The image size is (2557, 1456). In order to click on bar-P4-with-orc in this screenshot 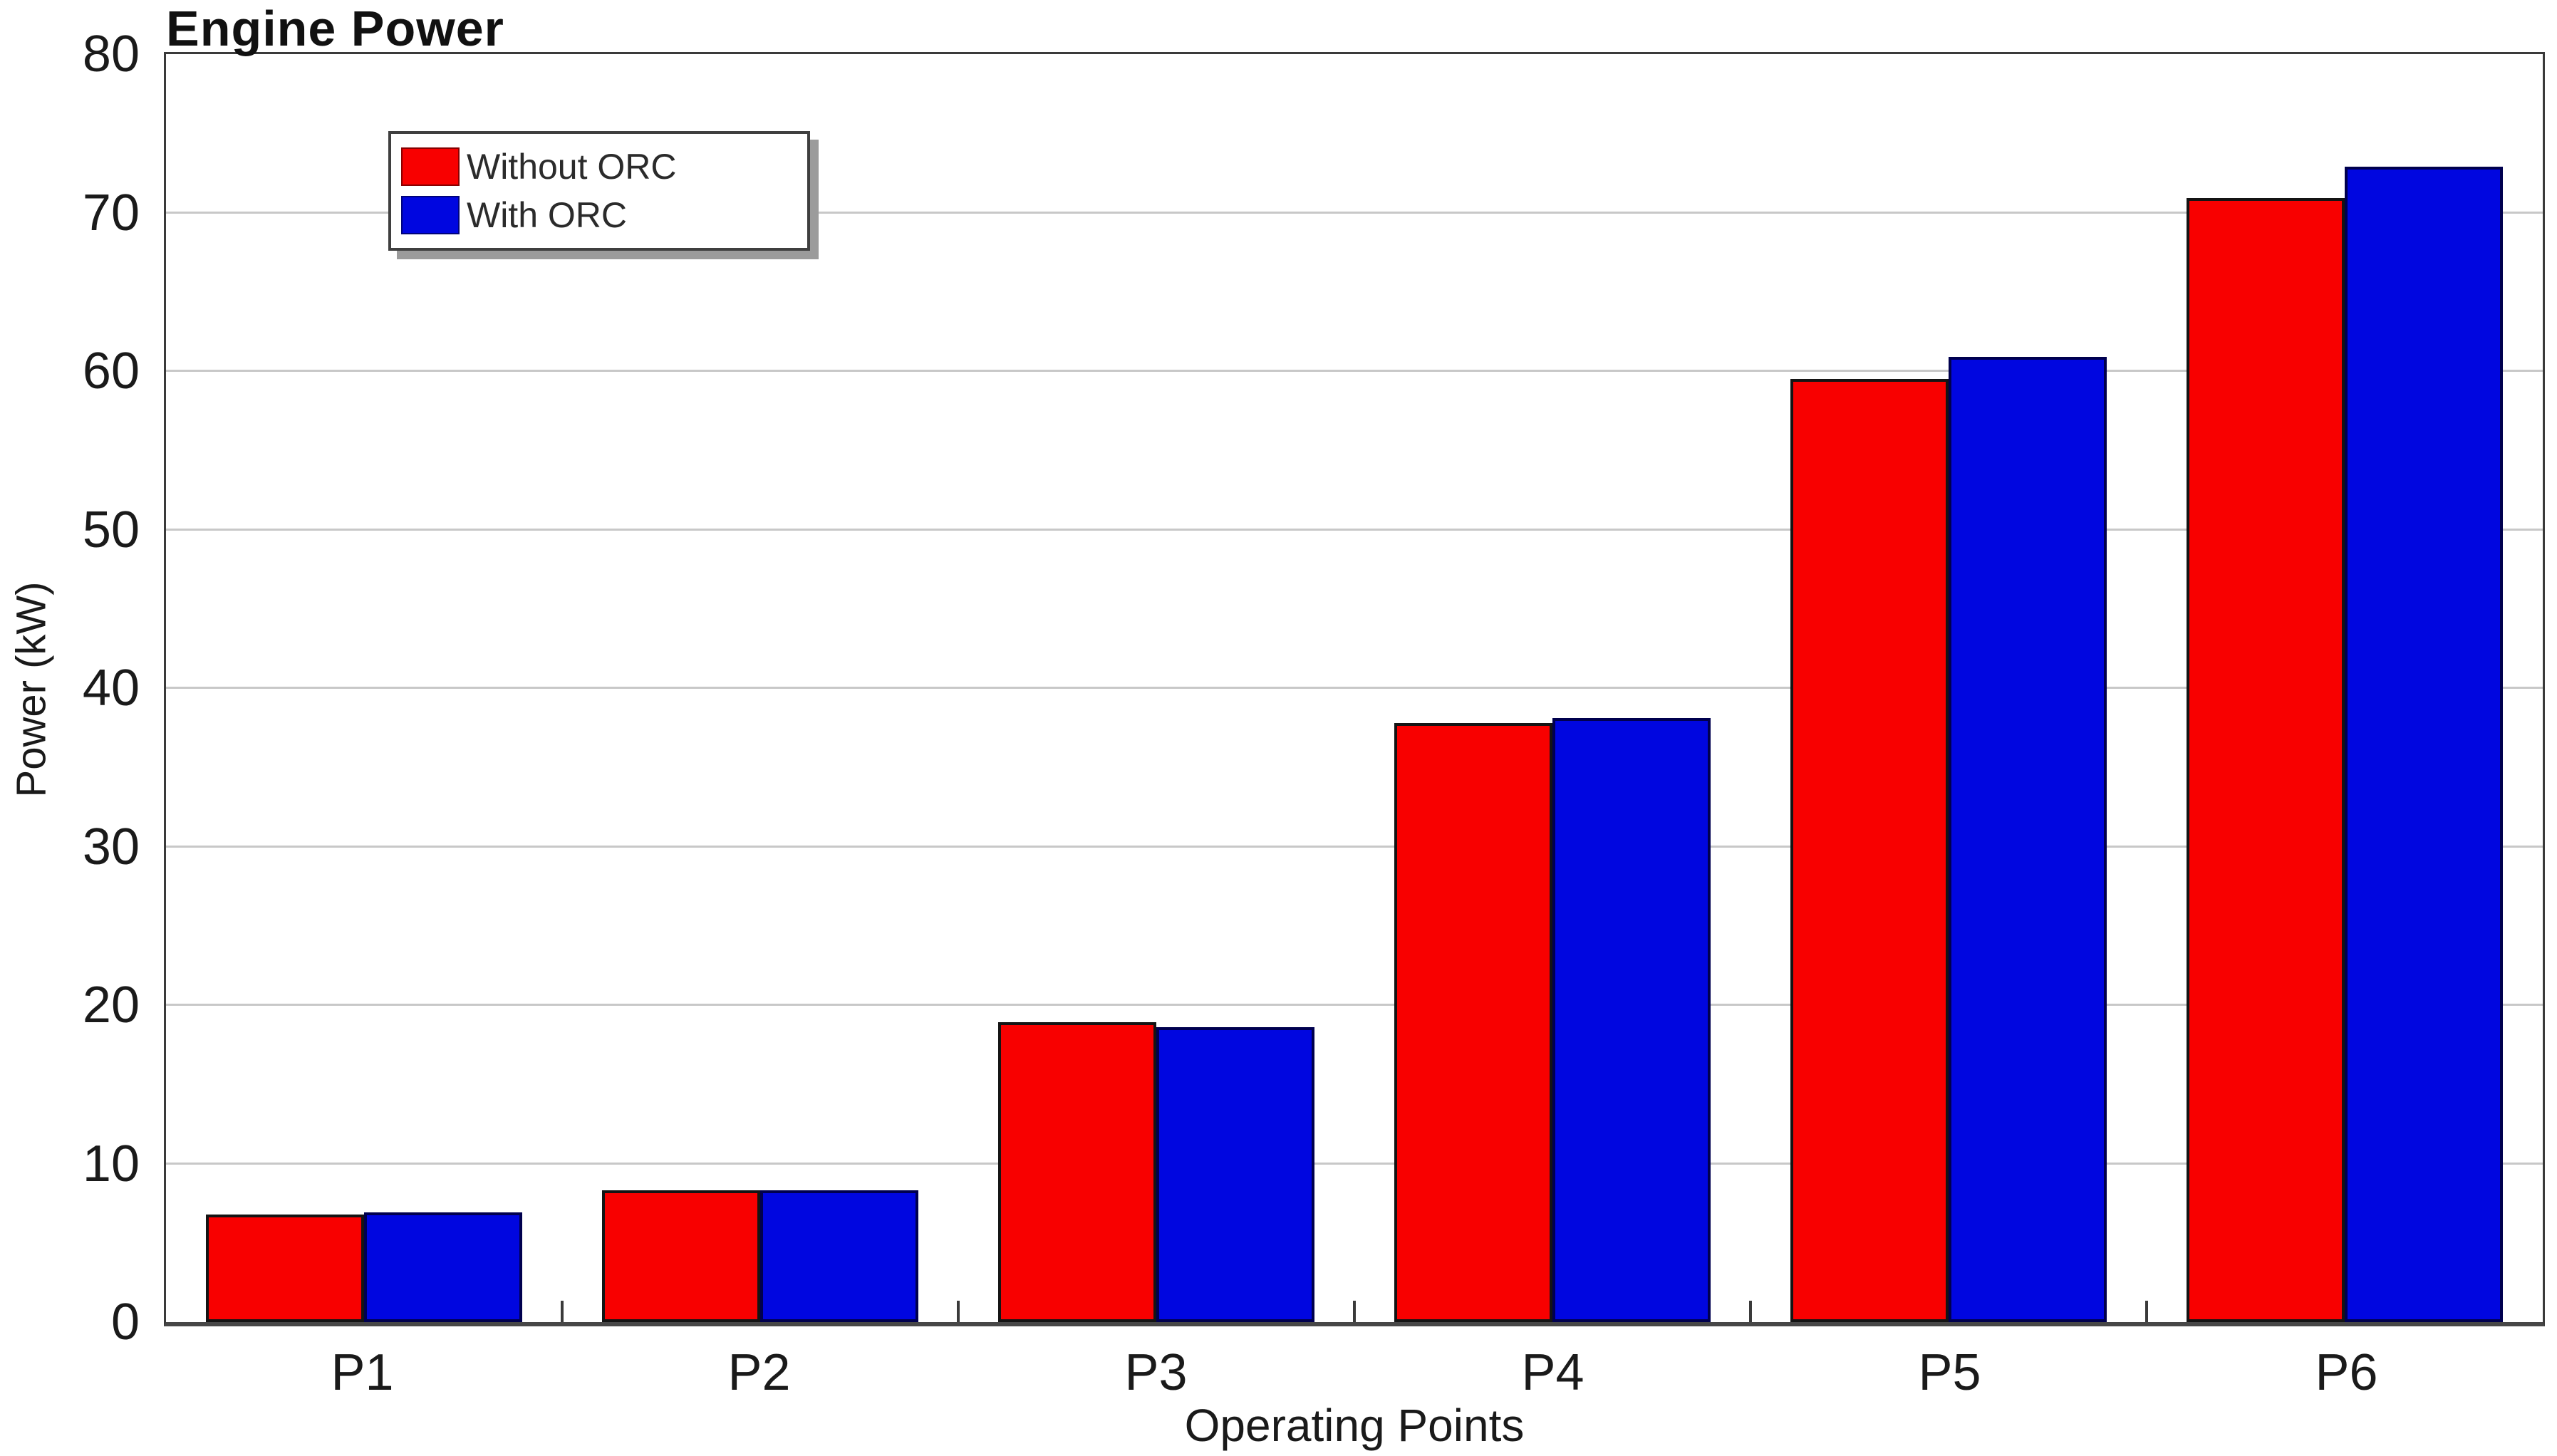, I will do `click(1631, 1020)`.